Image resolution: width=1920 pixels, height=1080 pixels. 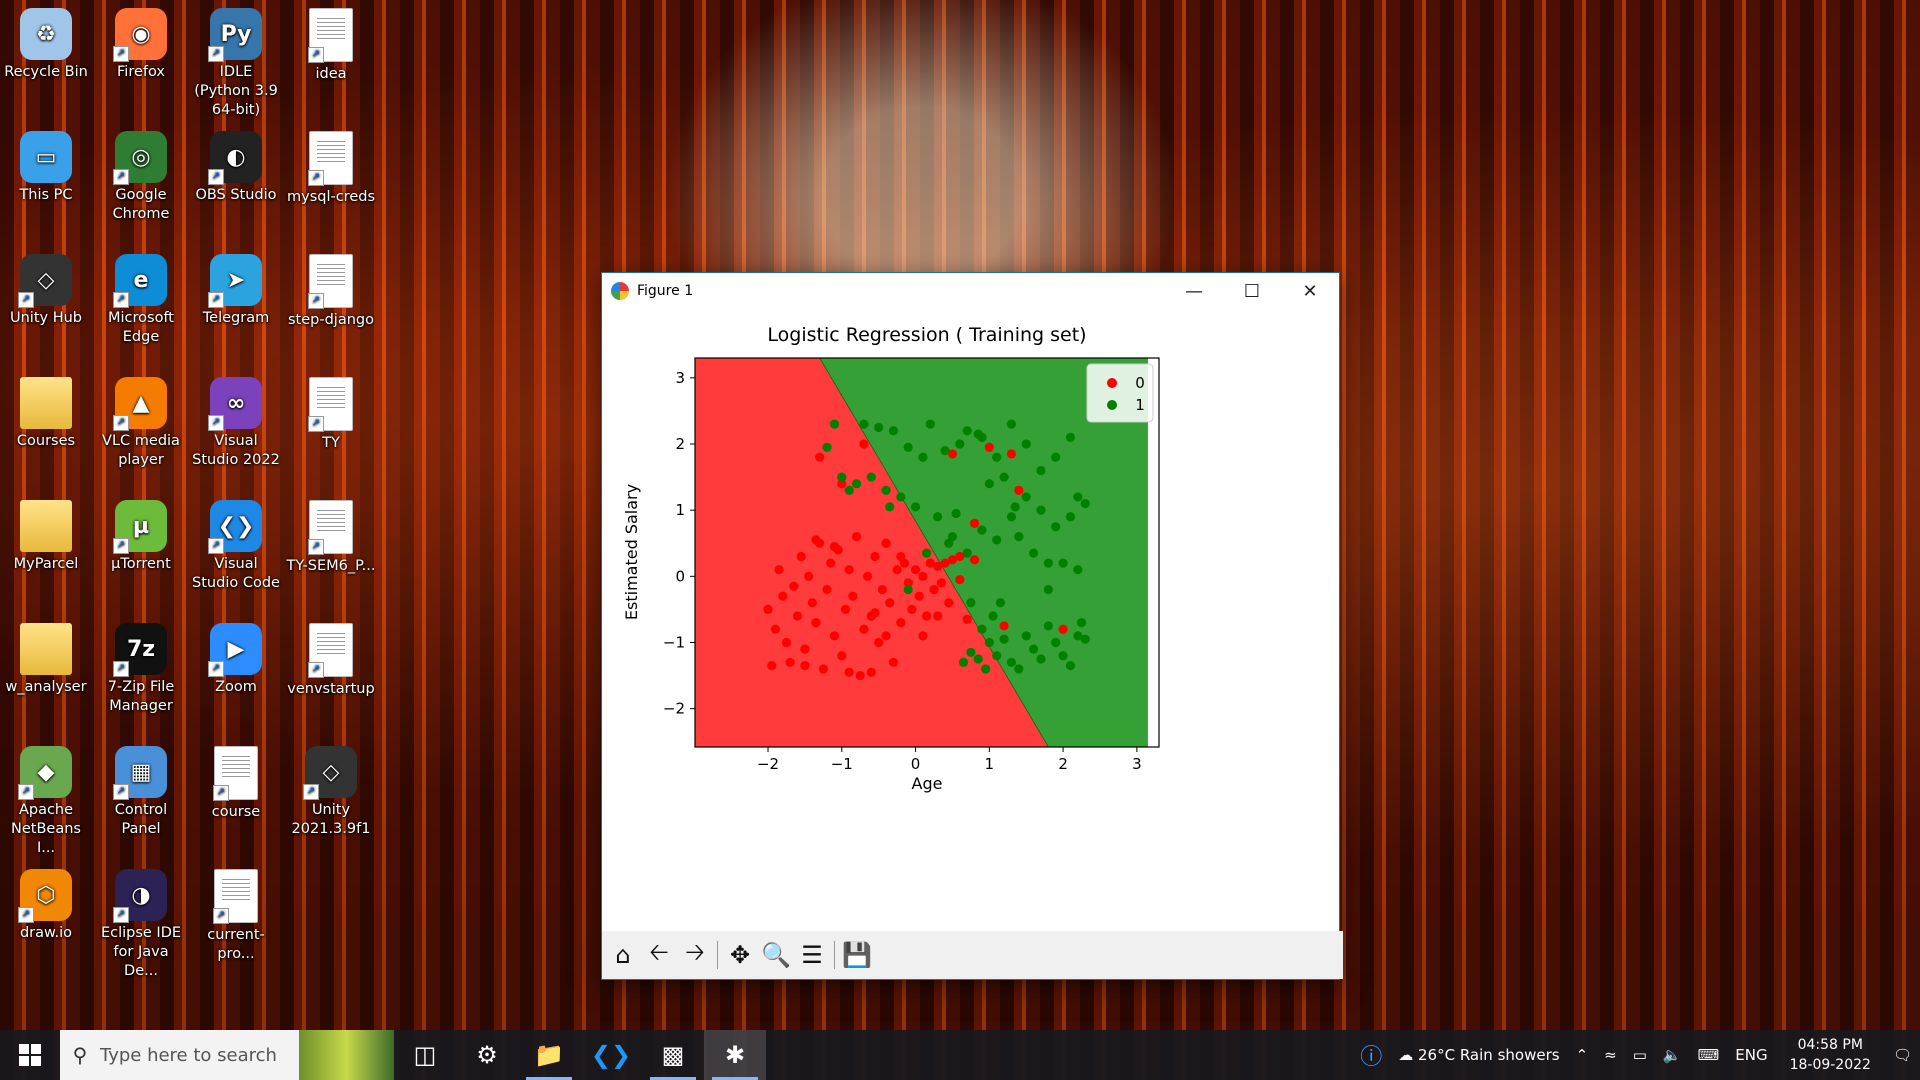 What do you see at coordinates (46, 45) in the screenshot?
I see `desktop-icon: ♻ Recycle Bin` at bounding box center [46, 45].